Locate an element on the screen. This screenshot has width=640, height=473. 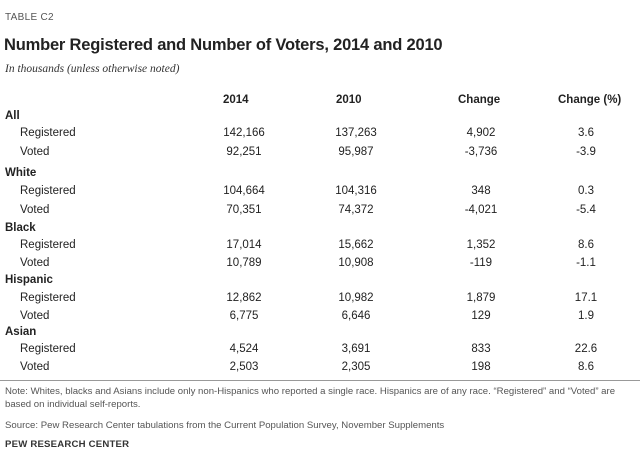
table-cell: 92,251 is located at coordinates (244, 152).